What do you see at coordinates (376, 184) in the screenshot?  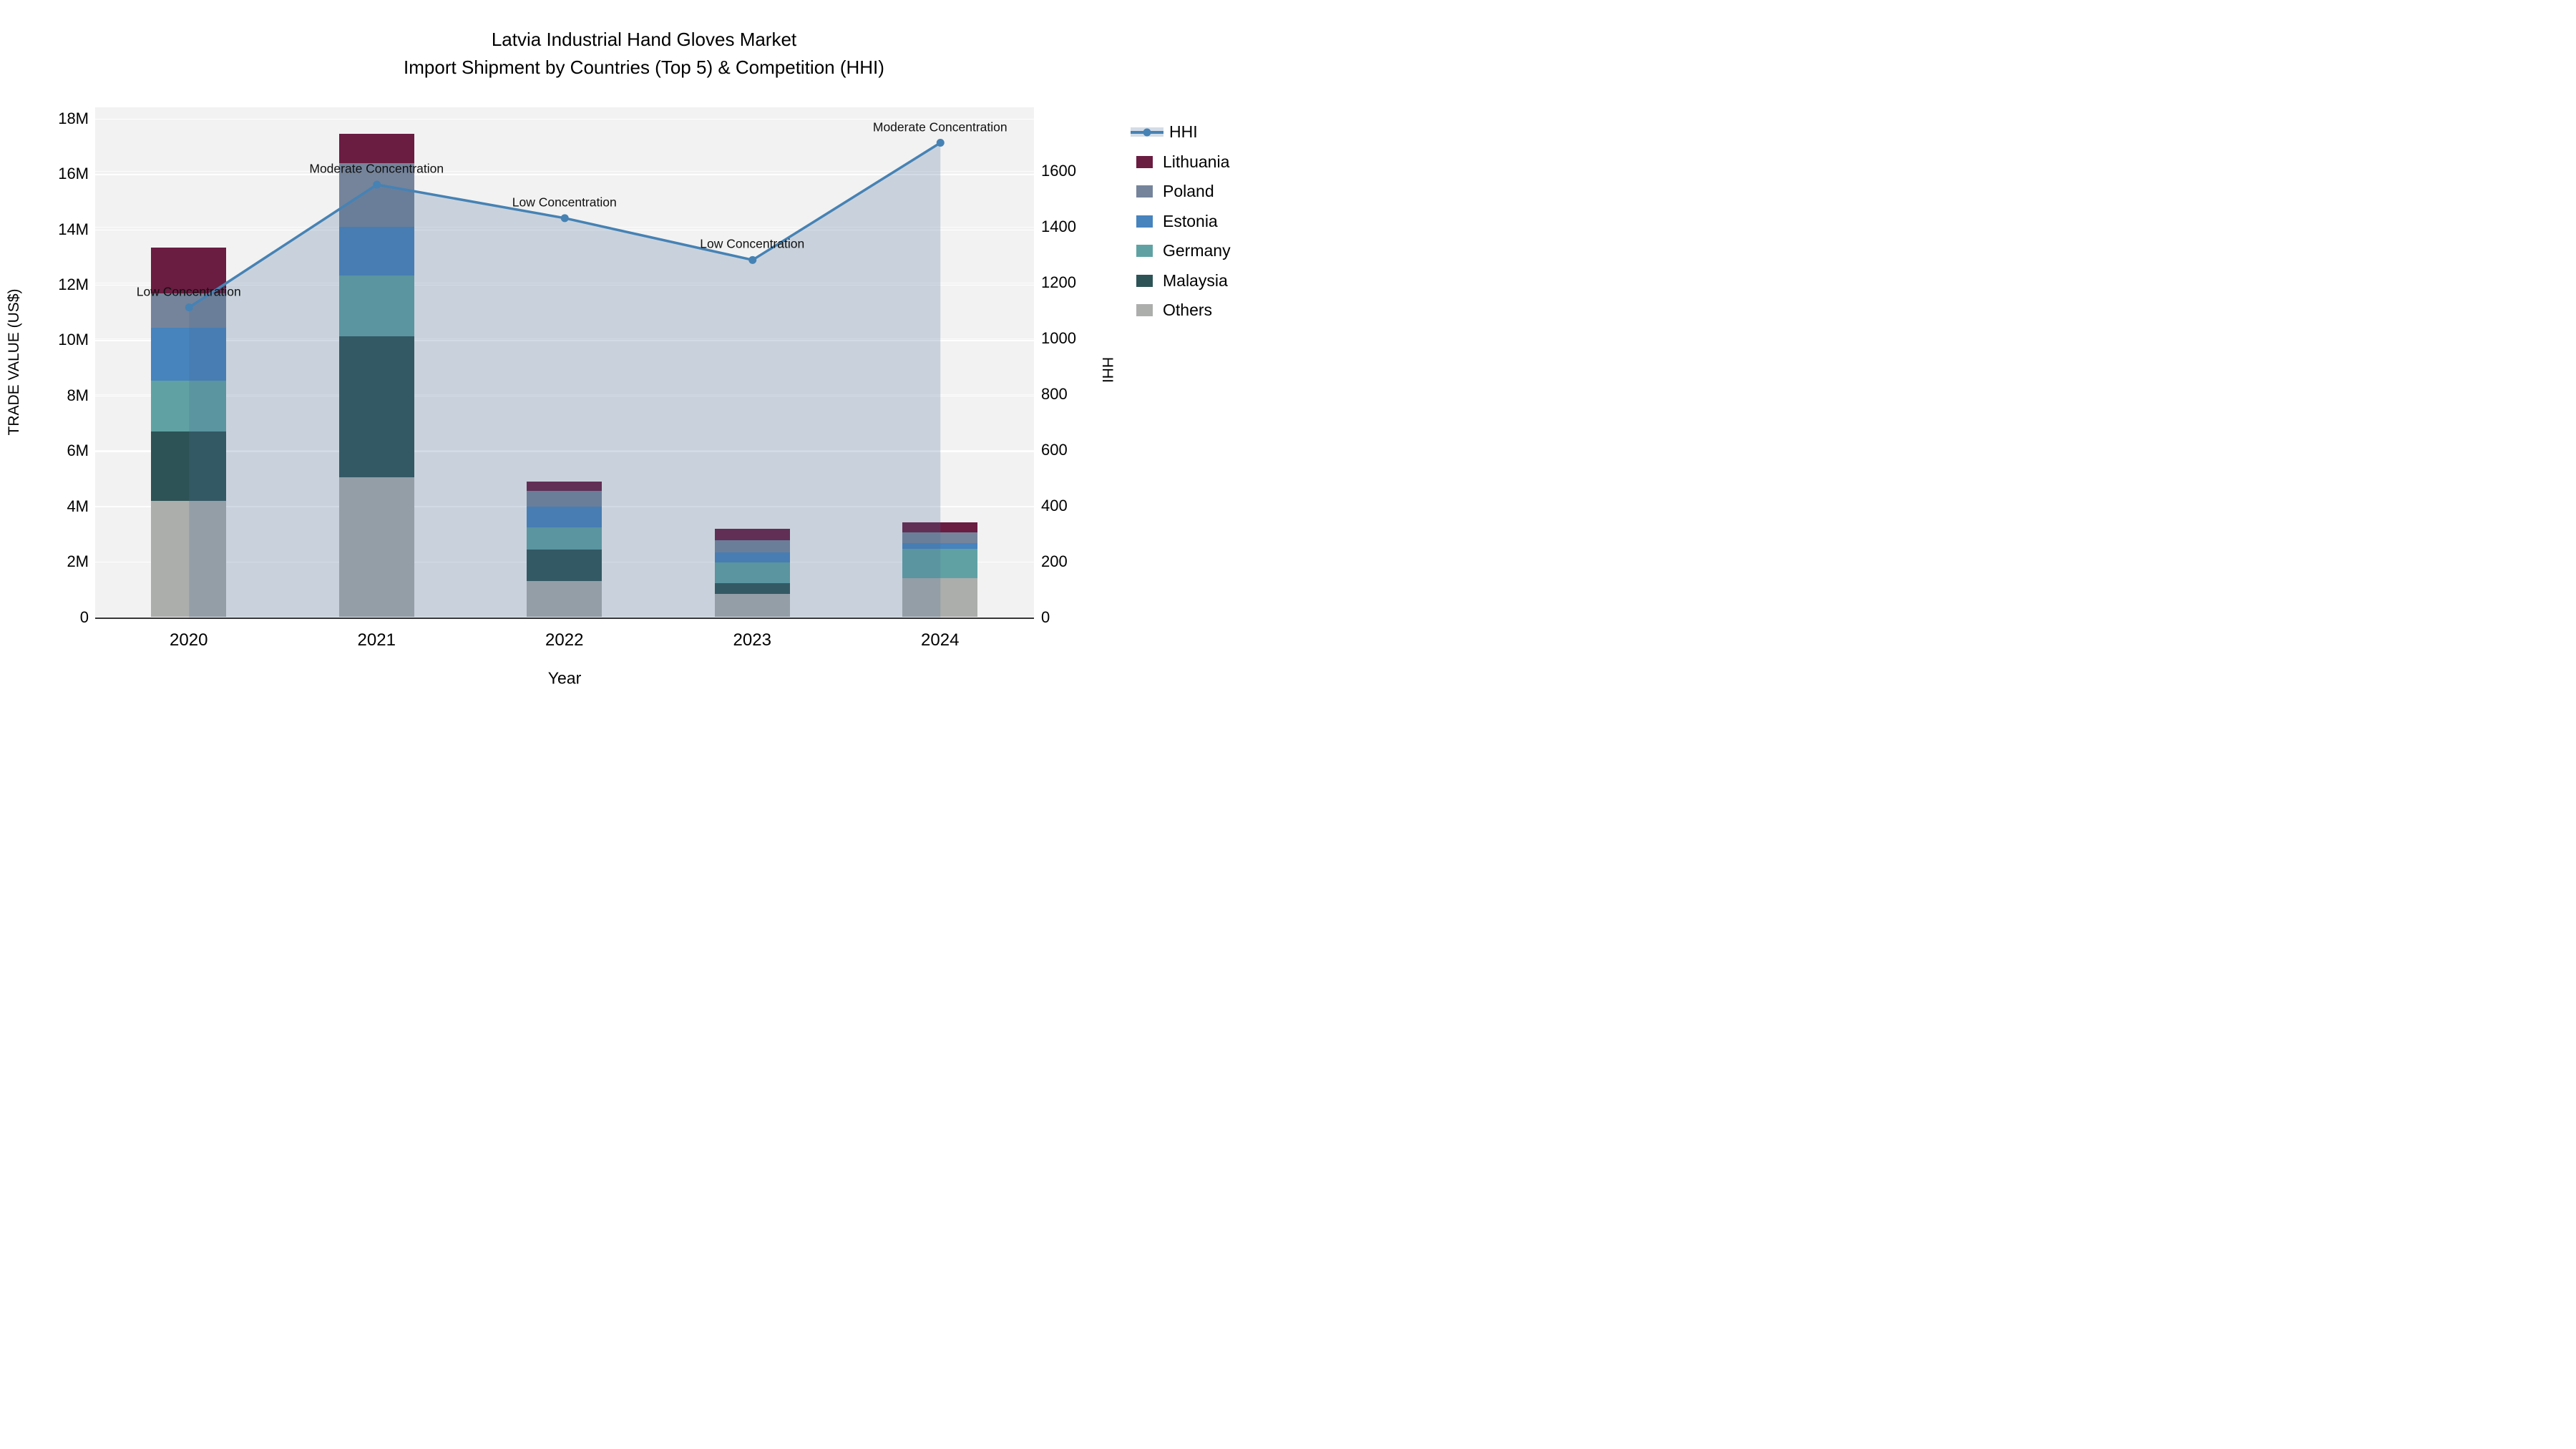 I see `hhi-marker-2021` at bounding box center [376, 184].